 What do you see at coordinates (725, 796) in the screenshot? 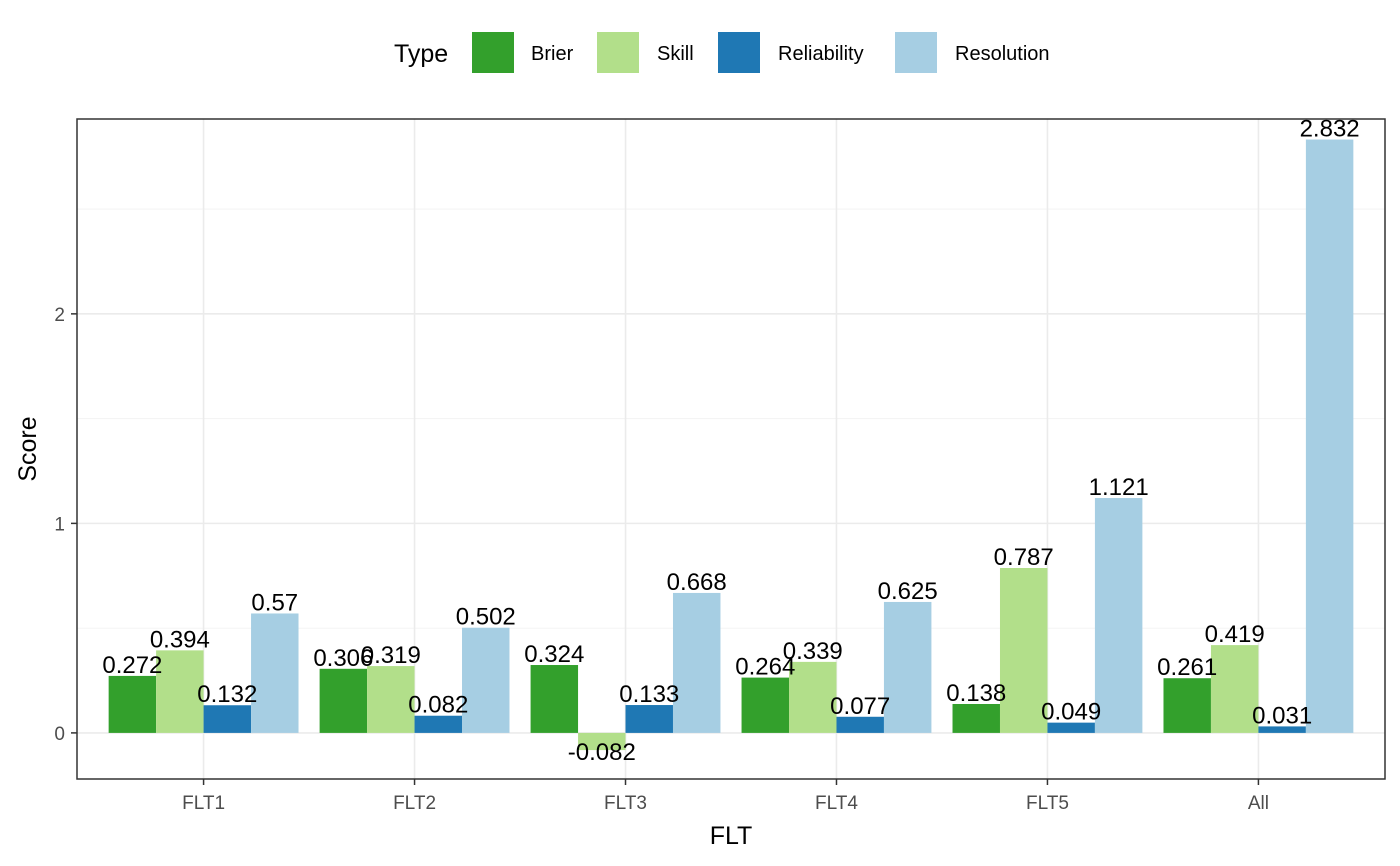
I see `x-axis: FLT1 FLT2 FLT3 FLT4 FLT5 All` at bounding box center [725, 796].